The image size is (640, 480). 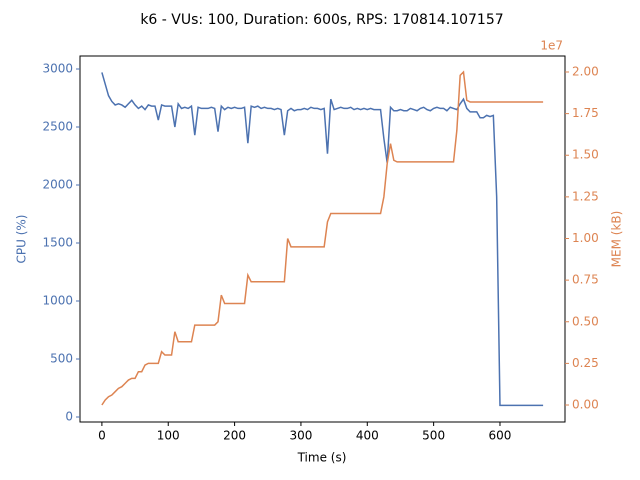 What do you see at coordinates (22, 239) in the screenshot?
I see `y-axis-label: CPU (%)` at bounding box center [22, 239].